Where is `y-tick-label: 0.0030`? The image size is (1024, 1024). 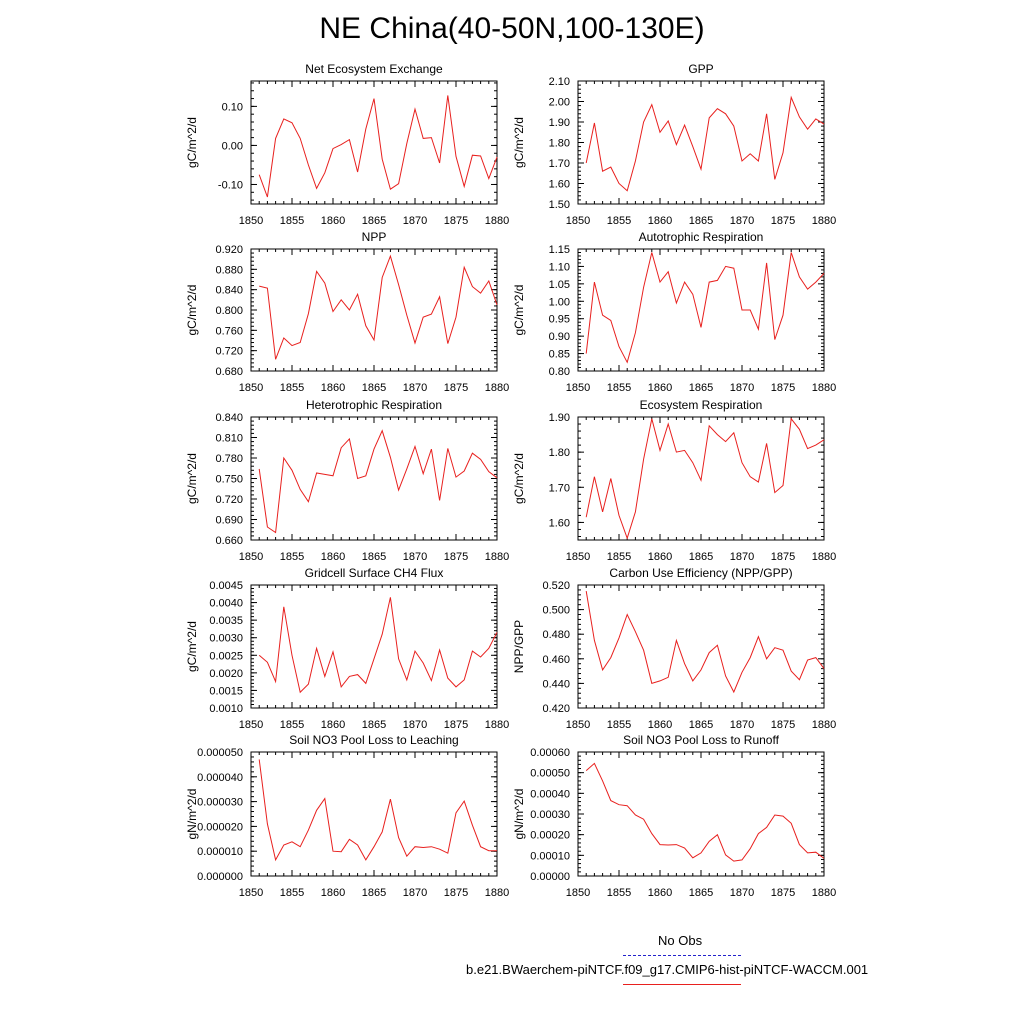 y-tick-label: 0.0030 is located at coordinates (226, 639).